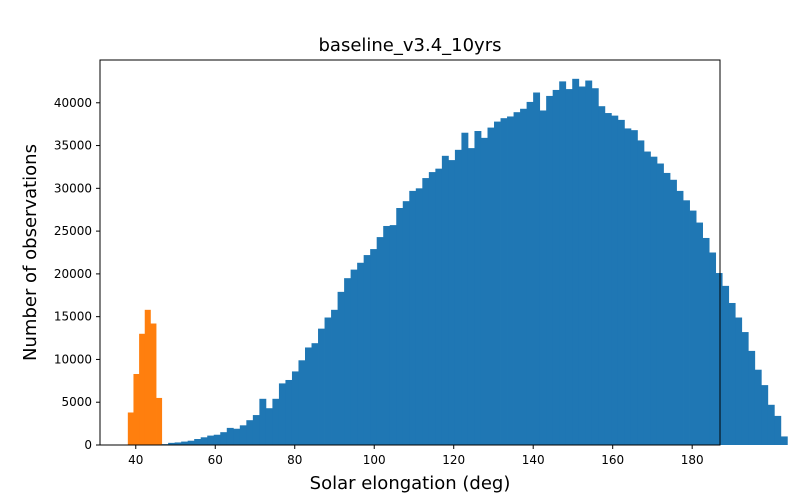 The image size is (800, 500). What do you see at coordinates (73, 359) in the screenshot?
I see `y-tick-label: 10000` at bounding box center [73, 359].